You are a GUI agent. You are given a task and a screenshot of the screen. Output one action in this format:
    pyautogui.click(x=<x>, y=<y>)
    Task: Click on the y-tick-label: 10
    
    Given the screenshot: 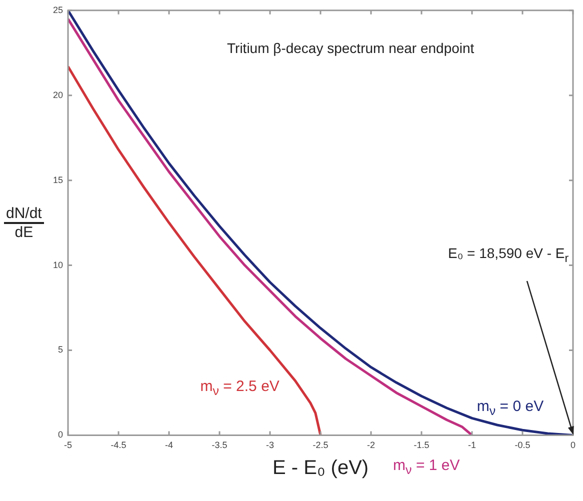 What is the action you would take?
    pyautogui.click(x=58, y=265)
    